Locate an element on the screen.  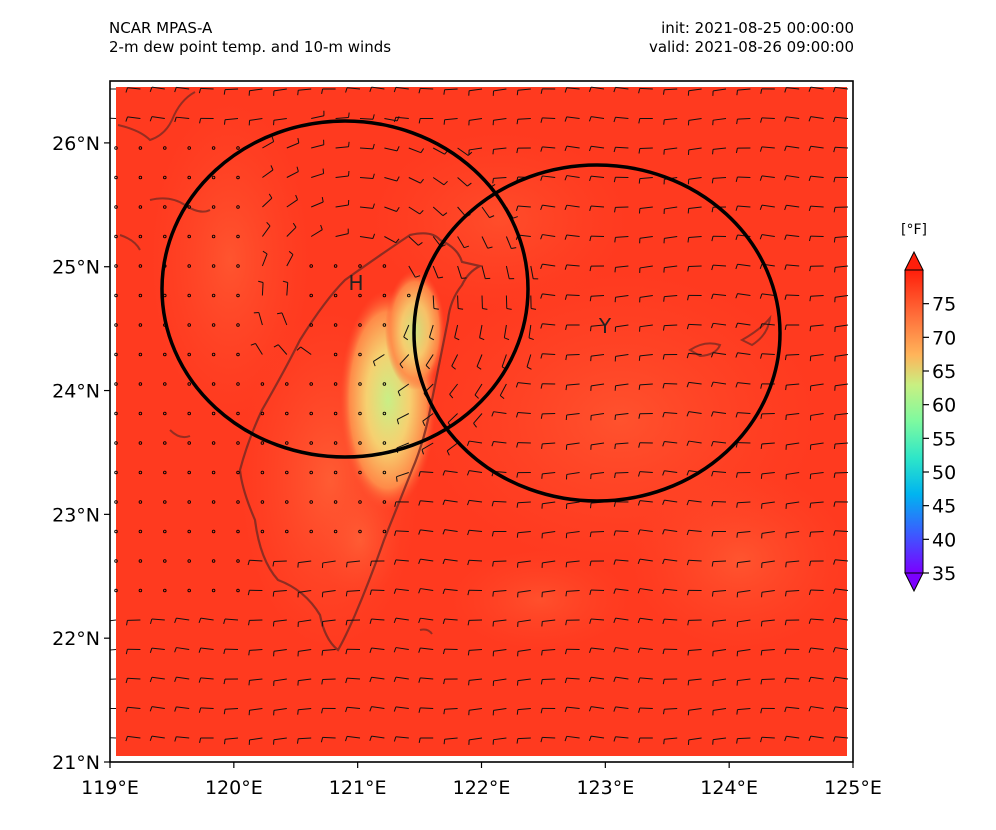
y-tick-label: 22°N is located at coordinates (76, 639).